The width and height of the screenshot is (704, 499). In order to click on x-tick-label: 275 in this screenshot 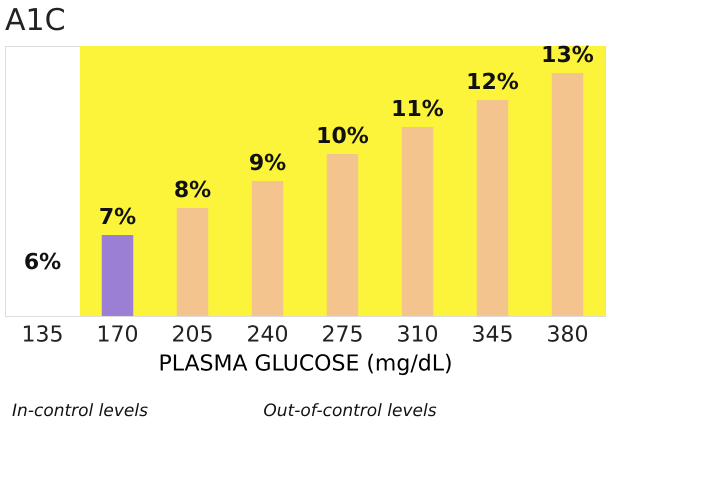, I will do `click(343, 335)`.